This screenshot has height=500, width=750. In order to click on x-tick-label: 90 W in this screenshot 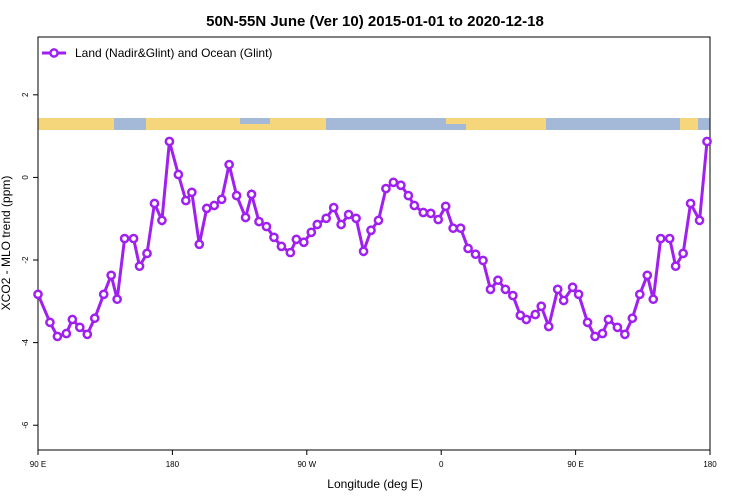, I will do `click(306, 464)`.